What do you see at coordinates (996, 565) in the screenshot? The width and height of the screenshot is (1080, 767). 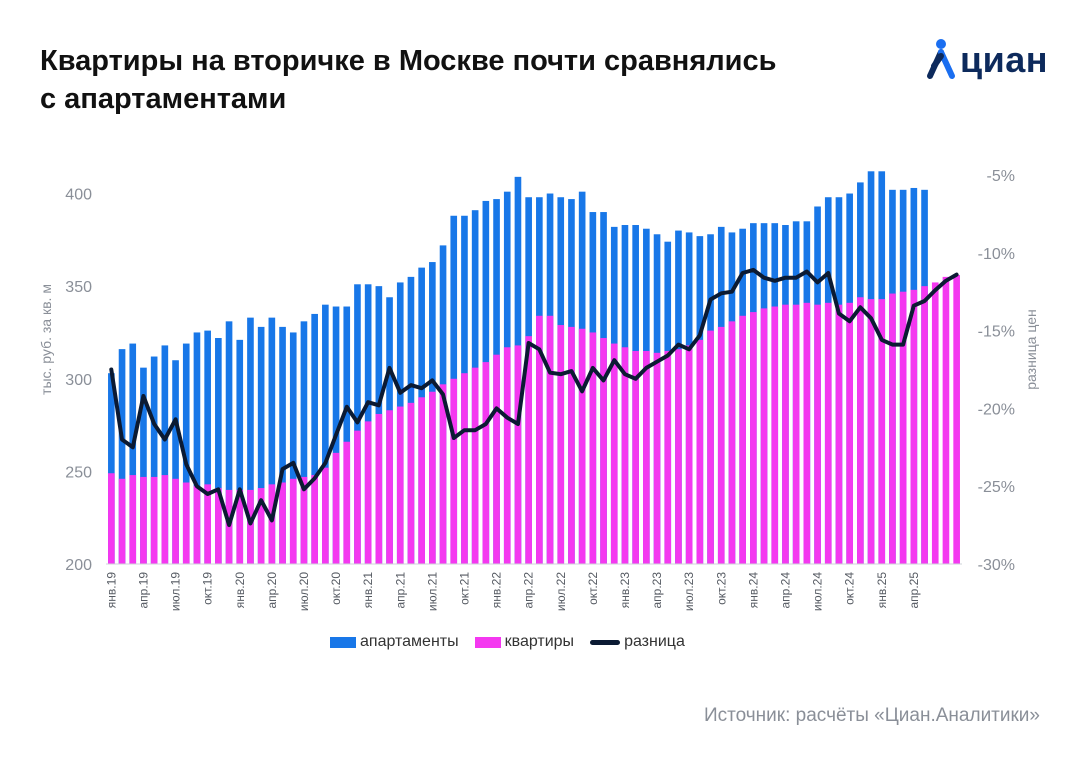 I see `y2-tick-label: -30%` at bounding box center [996, 565].